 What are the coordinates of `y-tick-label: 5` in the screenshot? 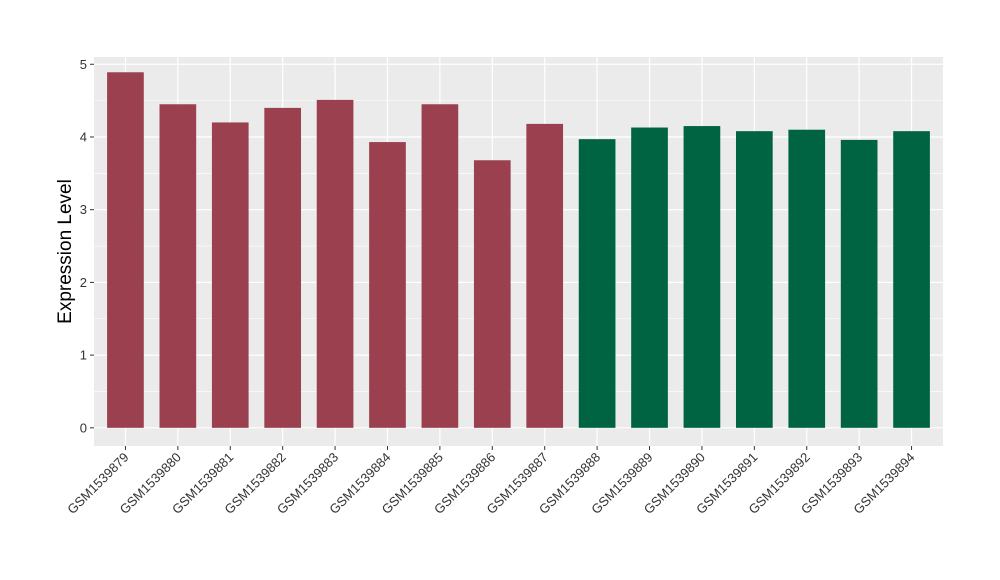 It's located at (83, 64).